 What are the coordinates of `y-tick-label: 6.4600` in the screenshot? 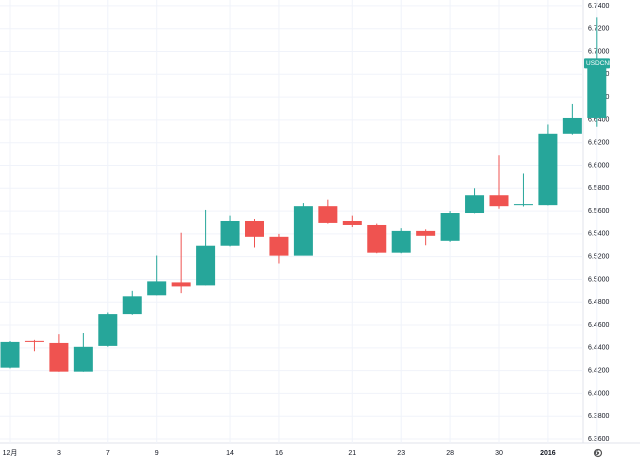 It's located at (599, 325).